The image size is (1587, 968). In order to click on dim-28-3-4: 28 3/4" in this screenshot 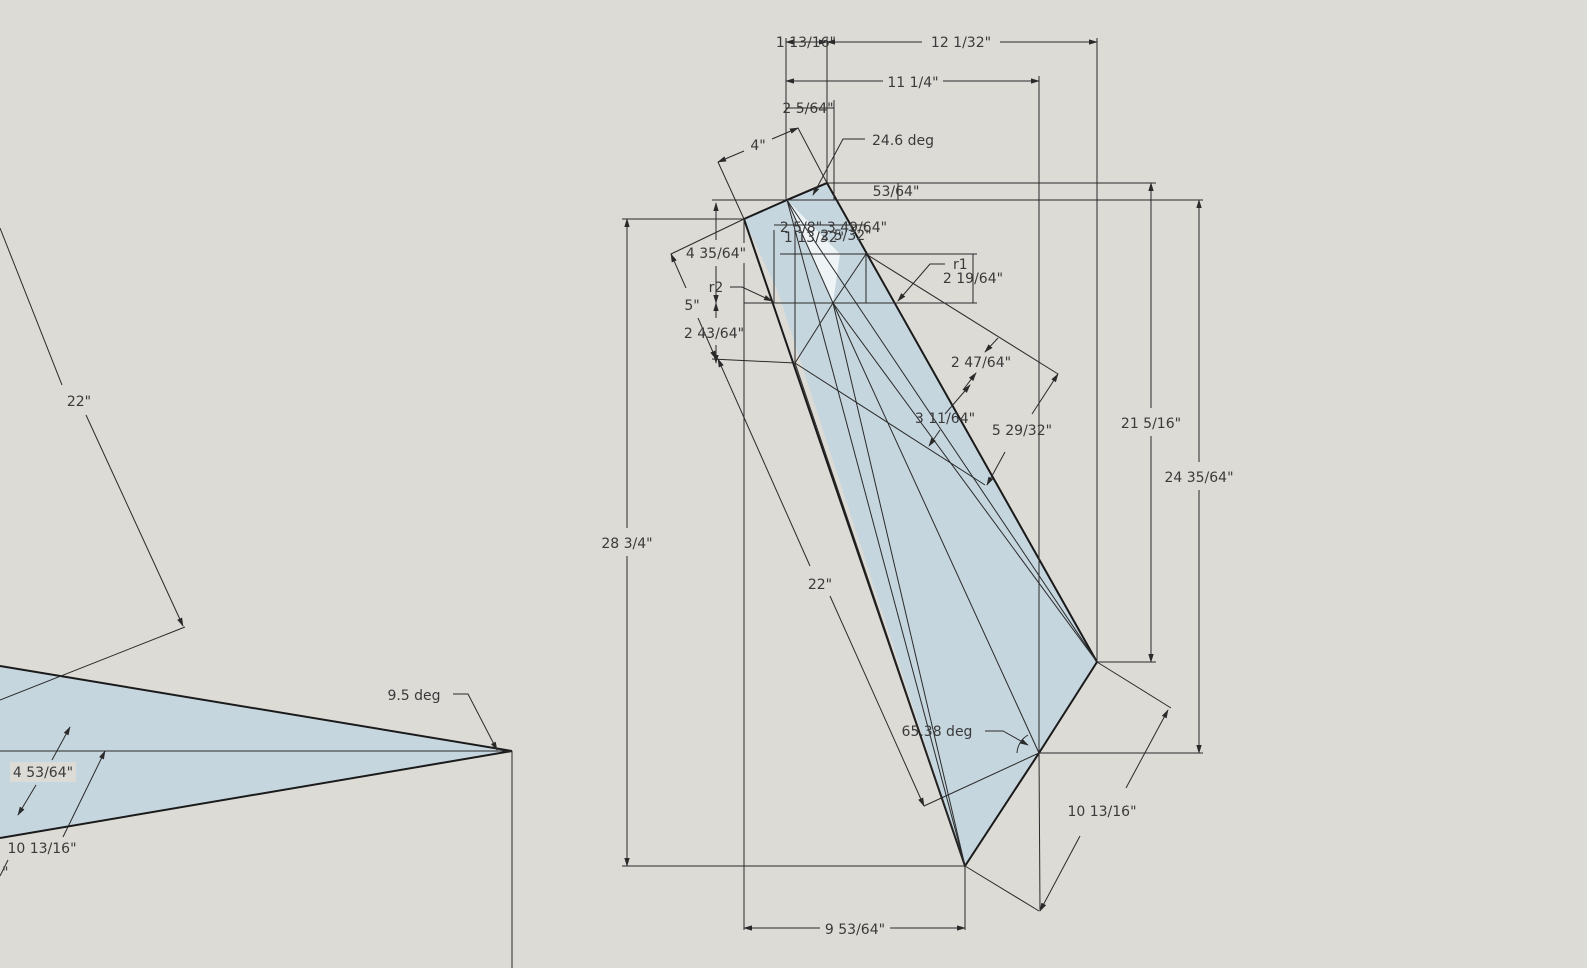, I will do `click(628, 542)`.